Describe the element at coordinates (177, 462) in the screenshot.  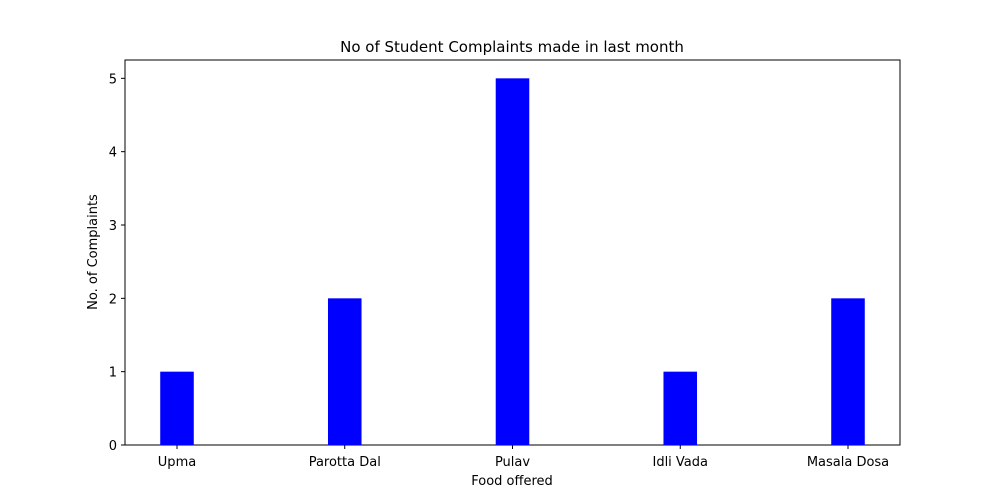
I see `x-tick-label: Upma` at that location.